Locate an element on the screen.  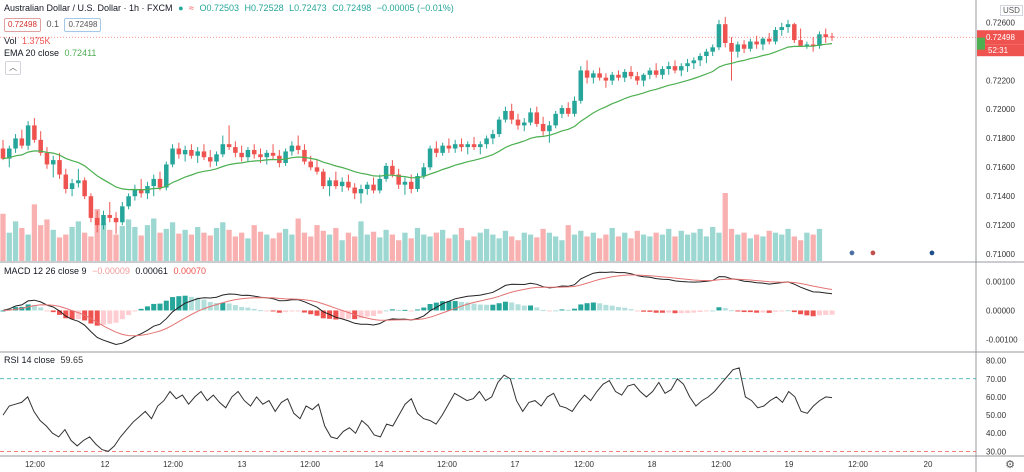
ema-value: 0.72411 is located at coordinates (80, 53).